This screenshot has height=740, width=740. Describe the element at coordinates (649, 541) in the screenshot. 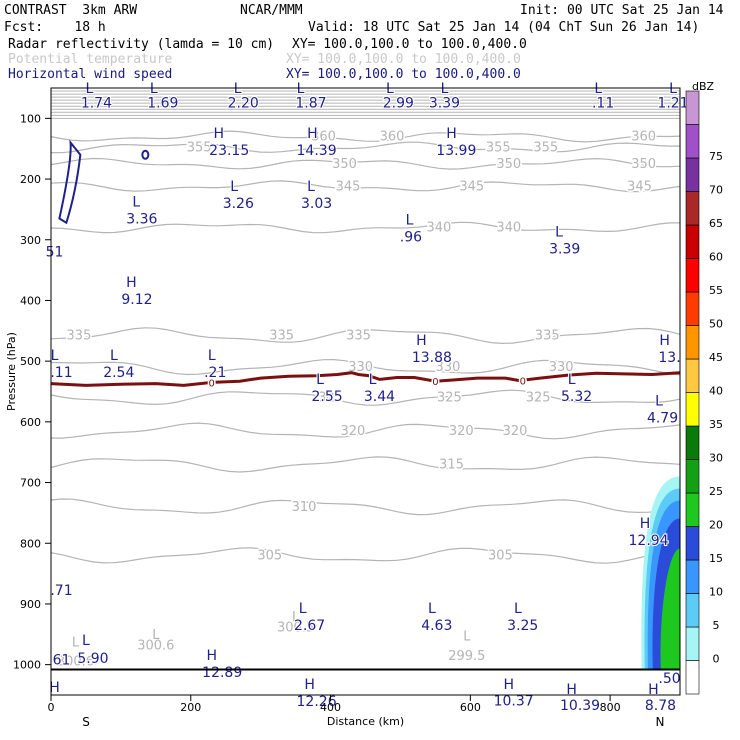

I see `wind-speed-label: 12.94` at that location.